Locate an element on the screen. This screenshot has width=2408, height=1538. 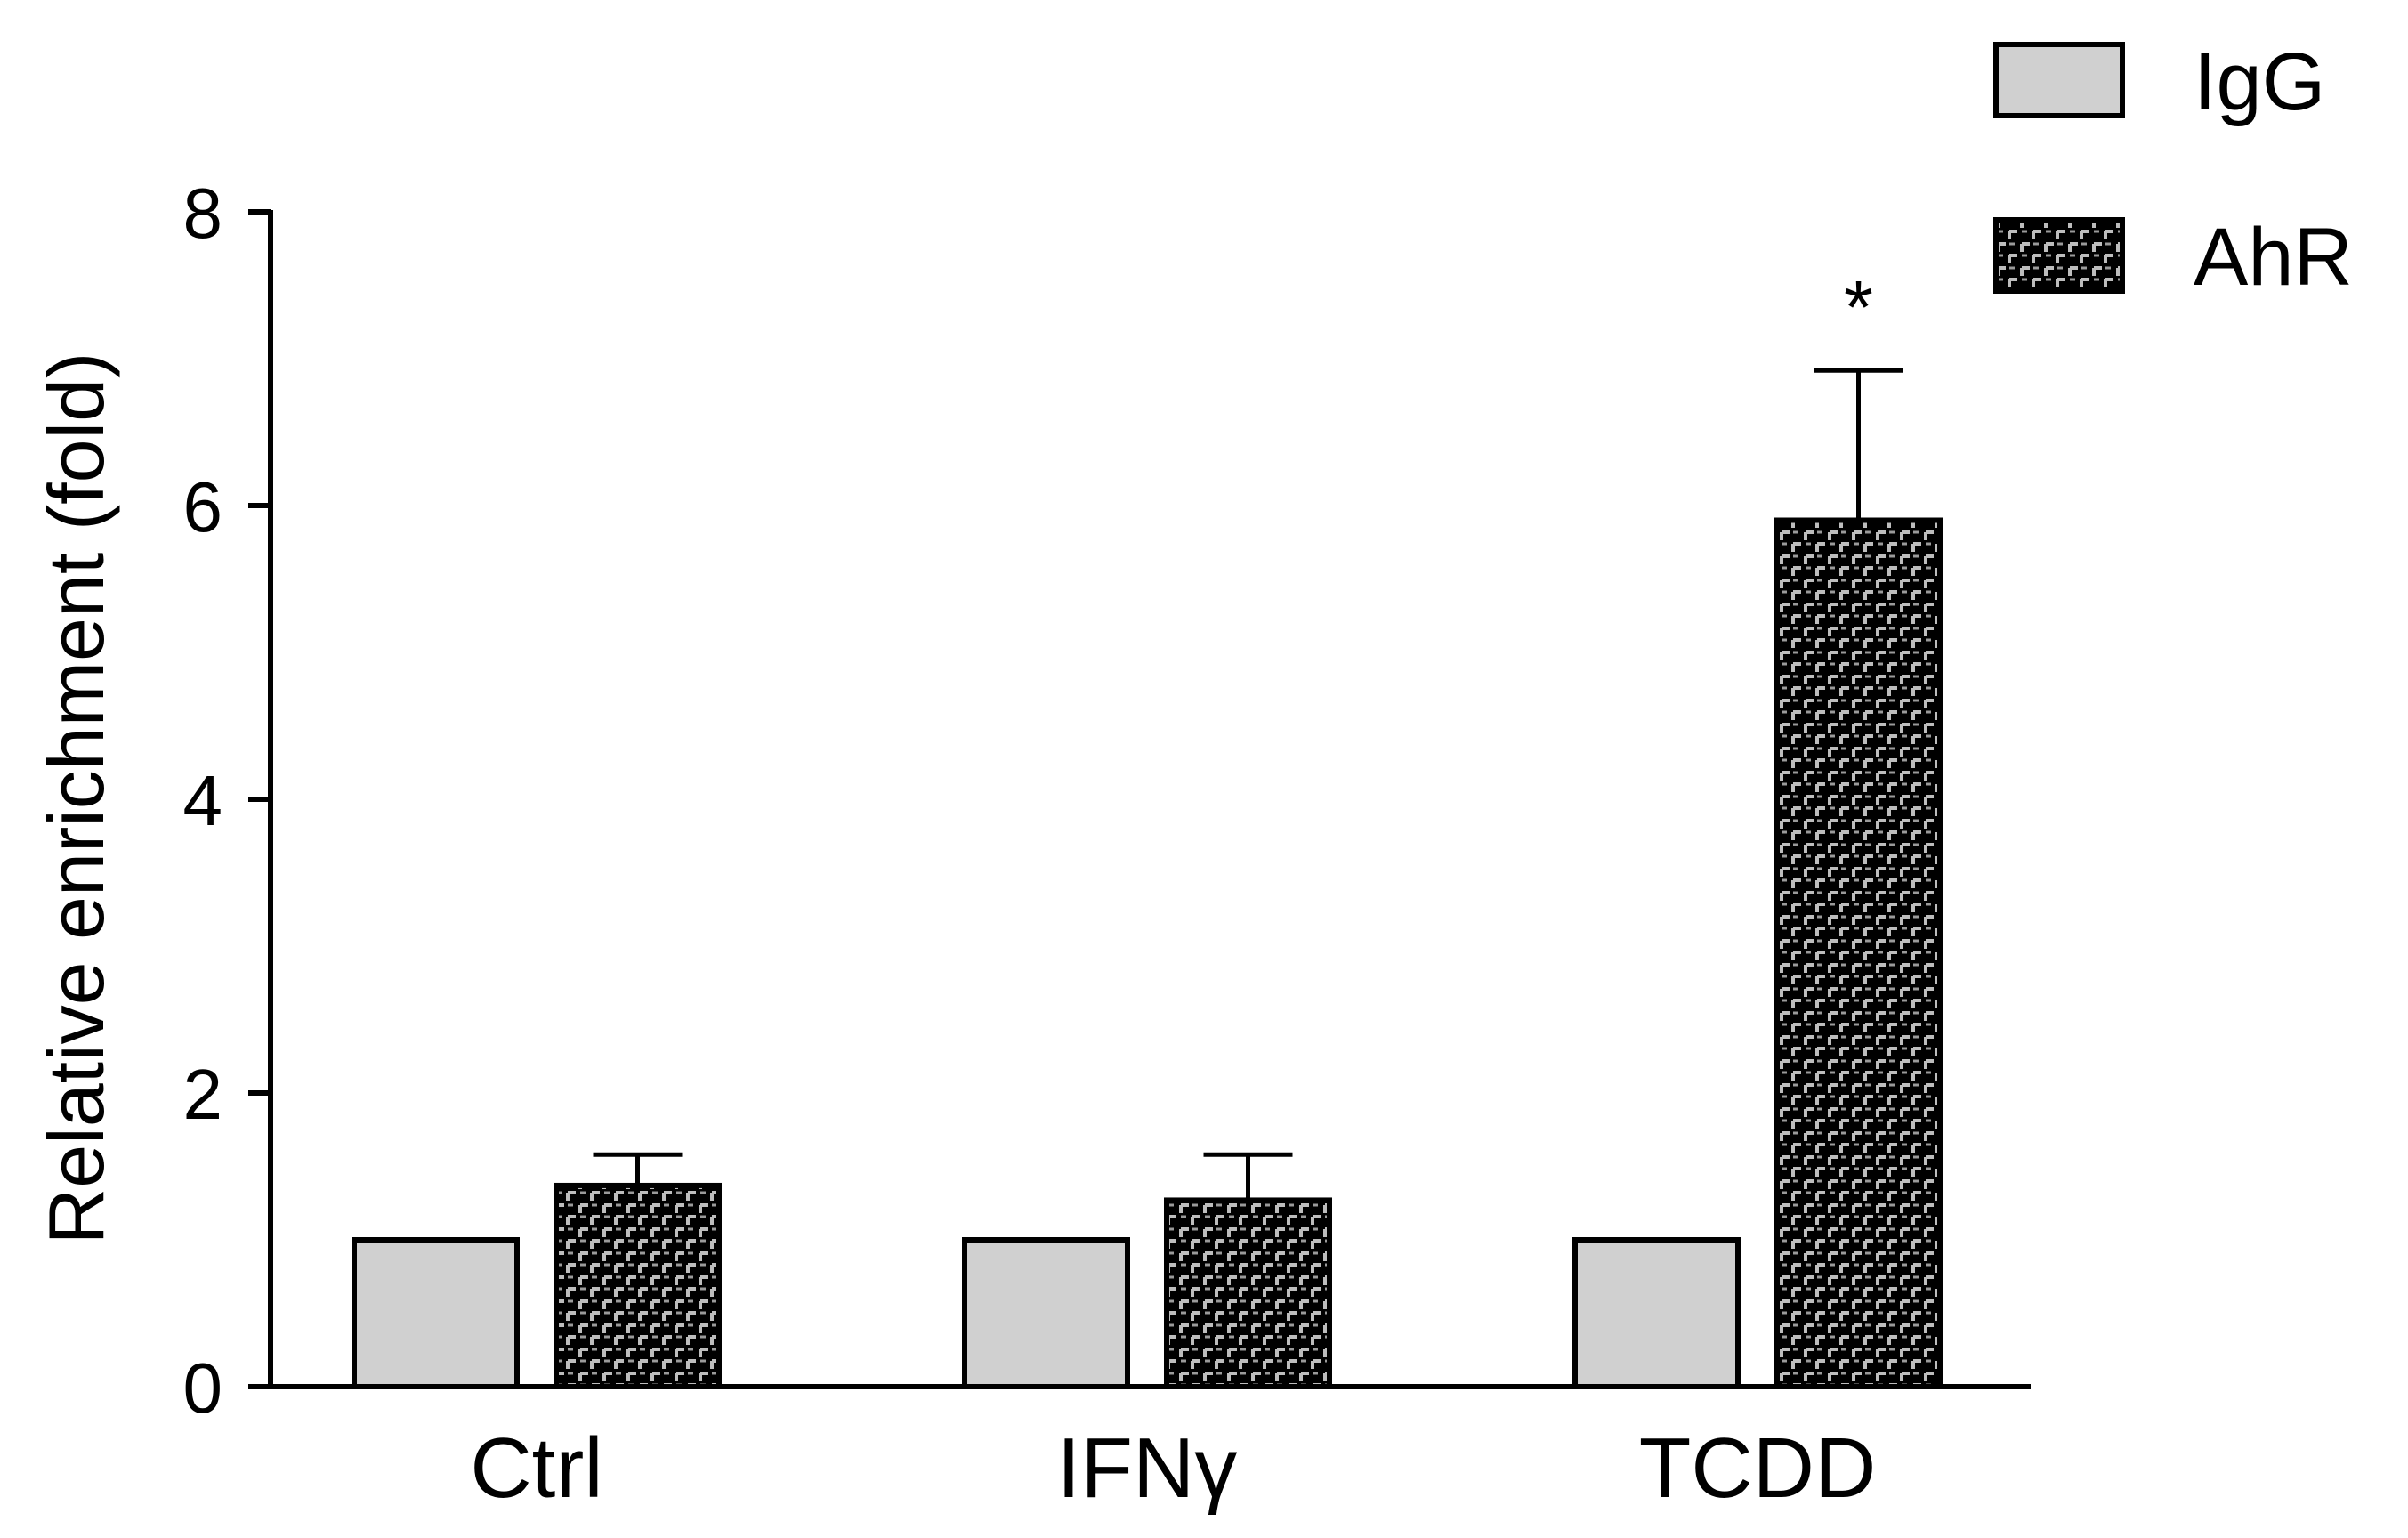
y-tick-label: 6 is located at coordinates (203, 506).